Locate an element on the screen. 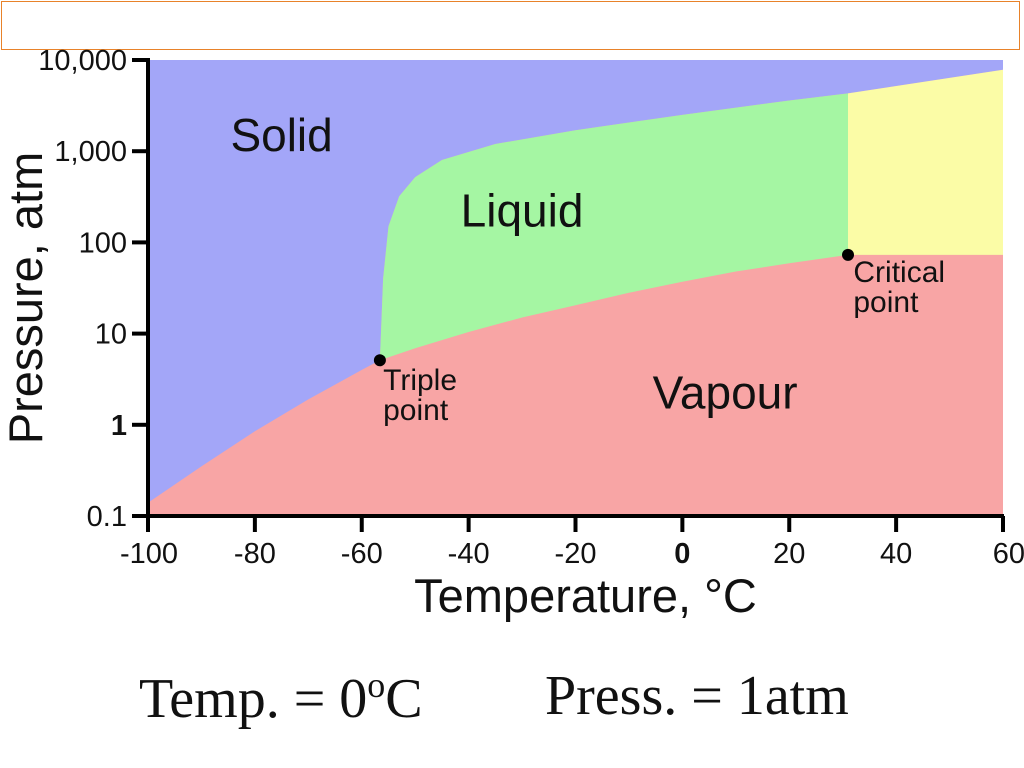  caption-temperature: Temp. = 0oC is located at coordinates (281, 697).